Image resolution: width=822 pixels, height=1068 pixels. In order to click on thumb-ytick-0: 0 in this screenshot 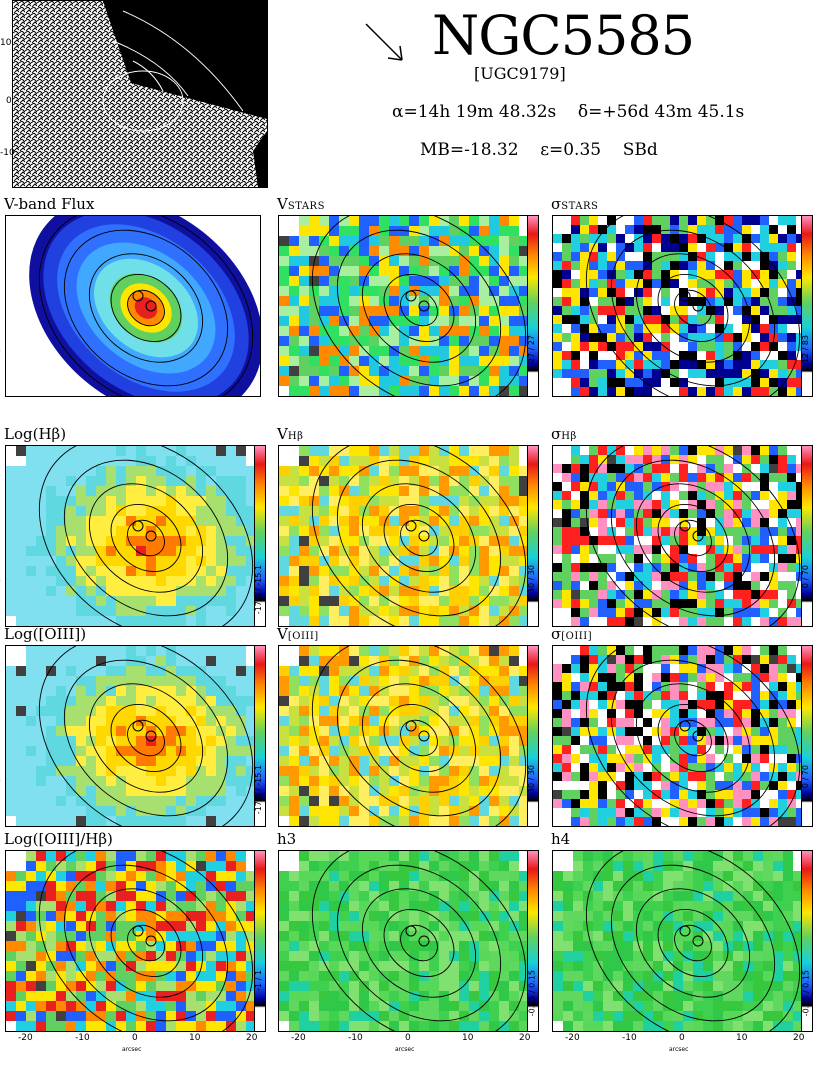, I will do `click(9, 101)`.